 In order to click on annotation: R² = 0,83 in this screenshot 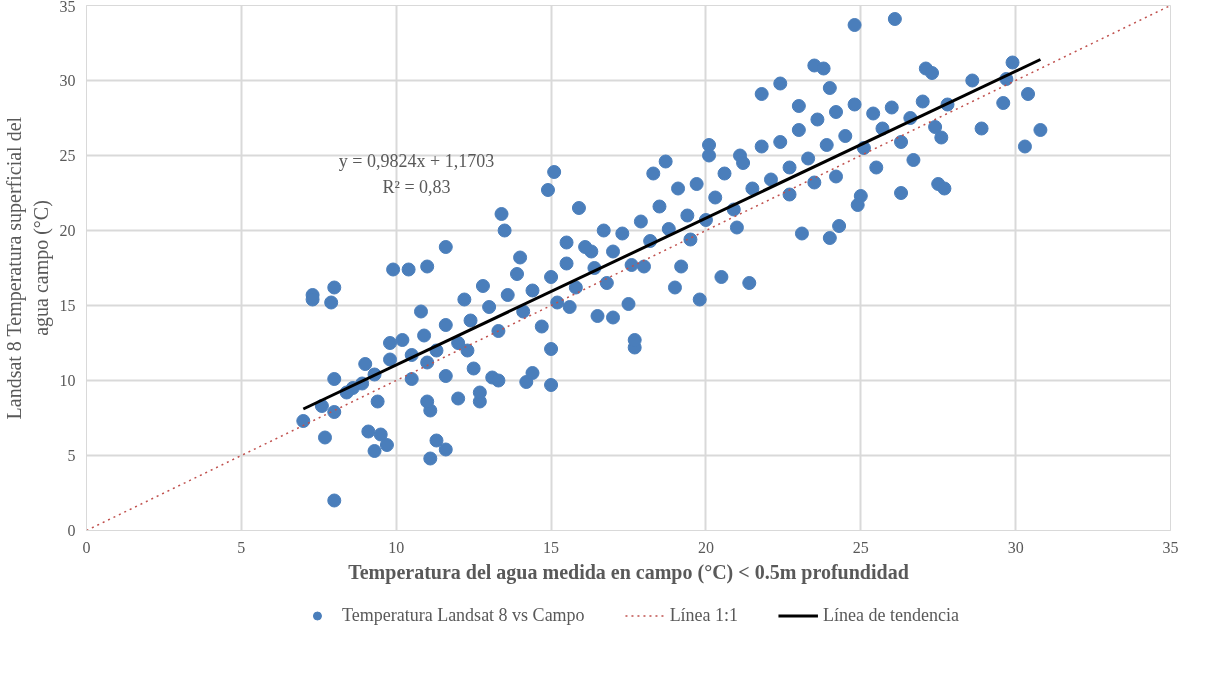, I will do `click(416, 186)`.